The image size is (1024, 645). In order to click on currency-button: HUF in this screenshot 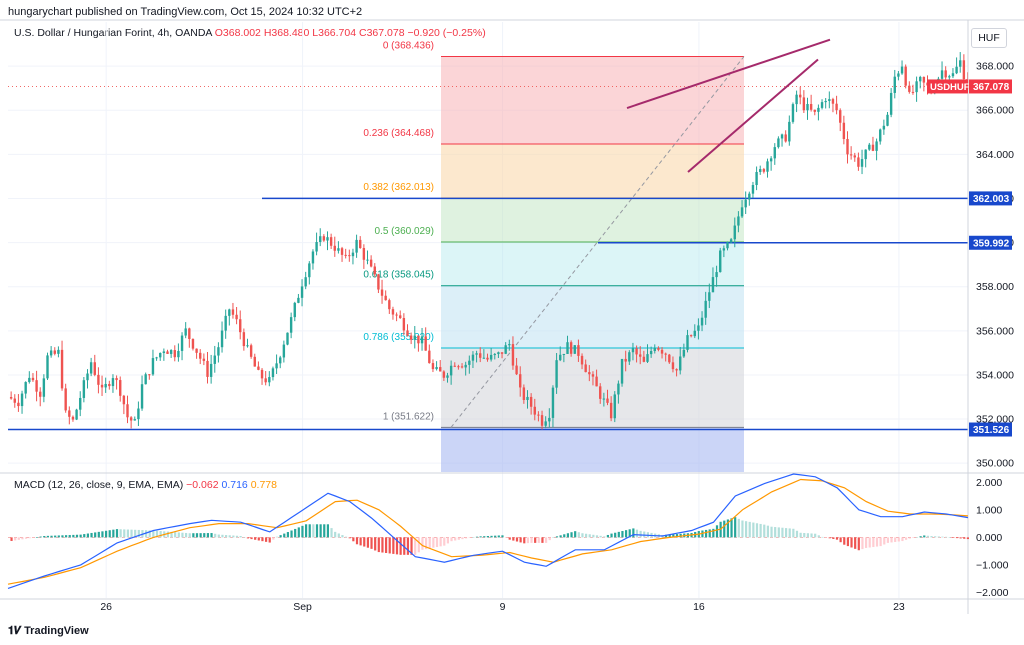, I will do `click(989, 38)`.